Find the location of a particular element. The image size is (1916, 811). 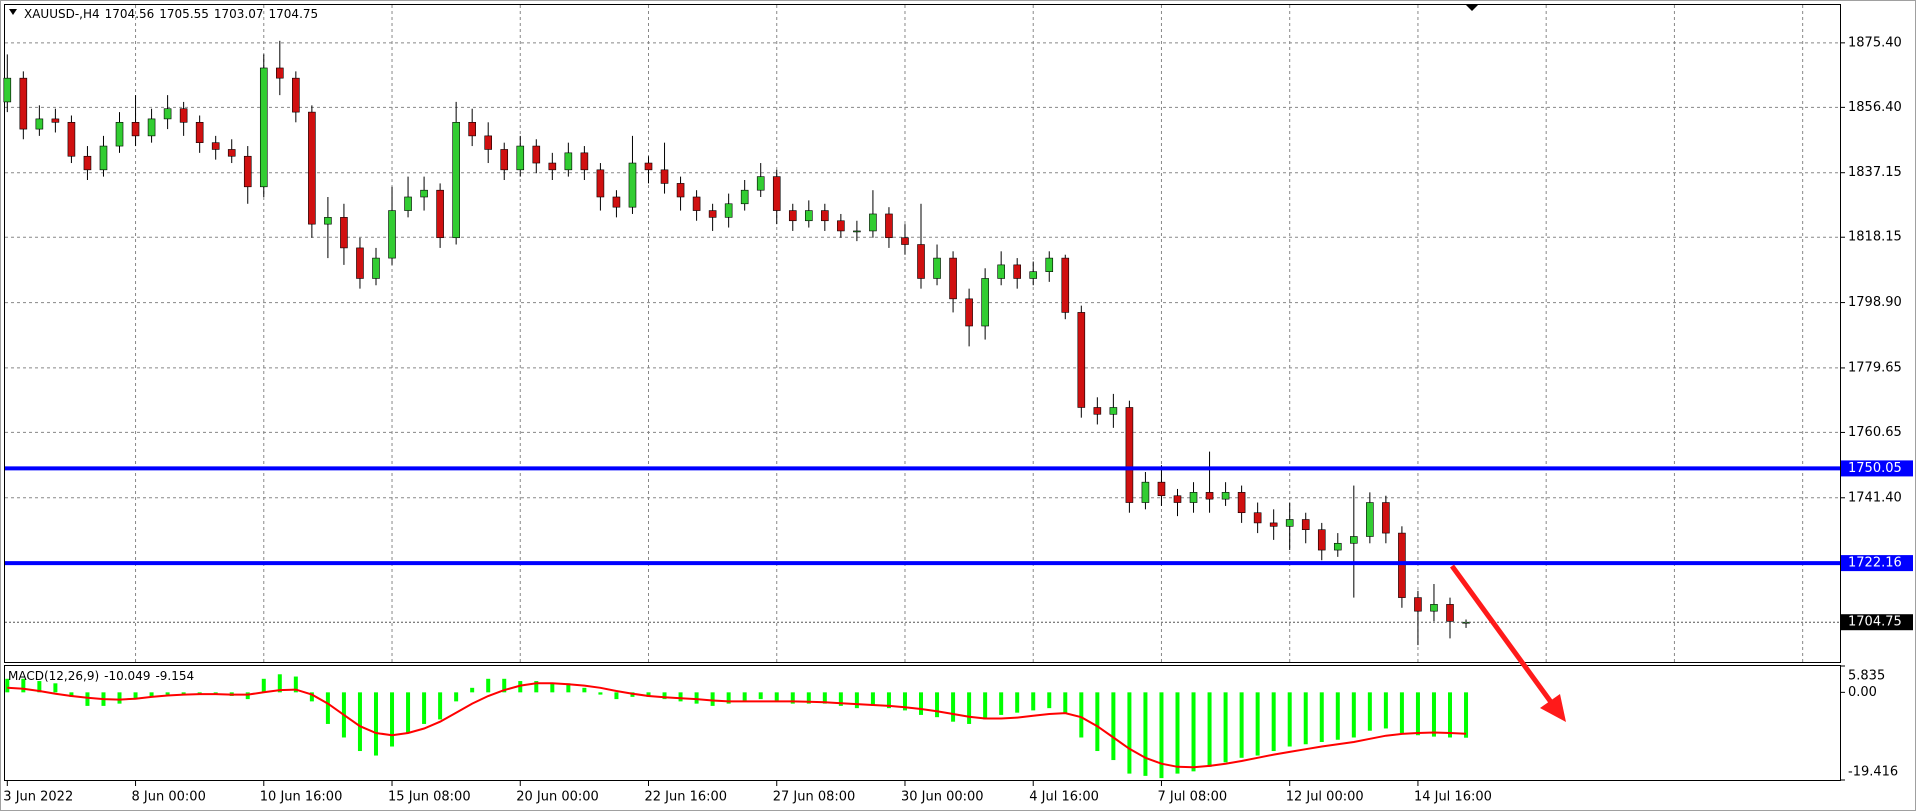

y-tick-label: 1818.15 is located at coordinates (1875, 237).